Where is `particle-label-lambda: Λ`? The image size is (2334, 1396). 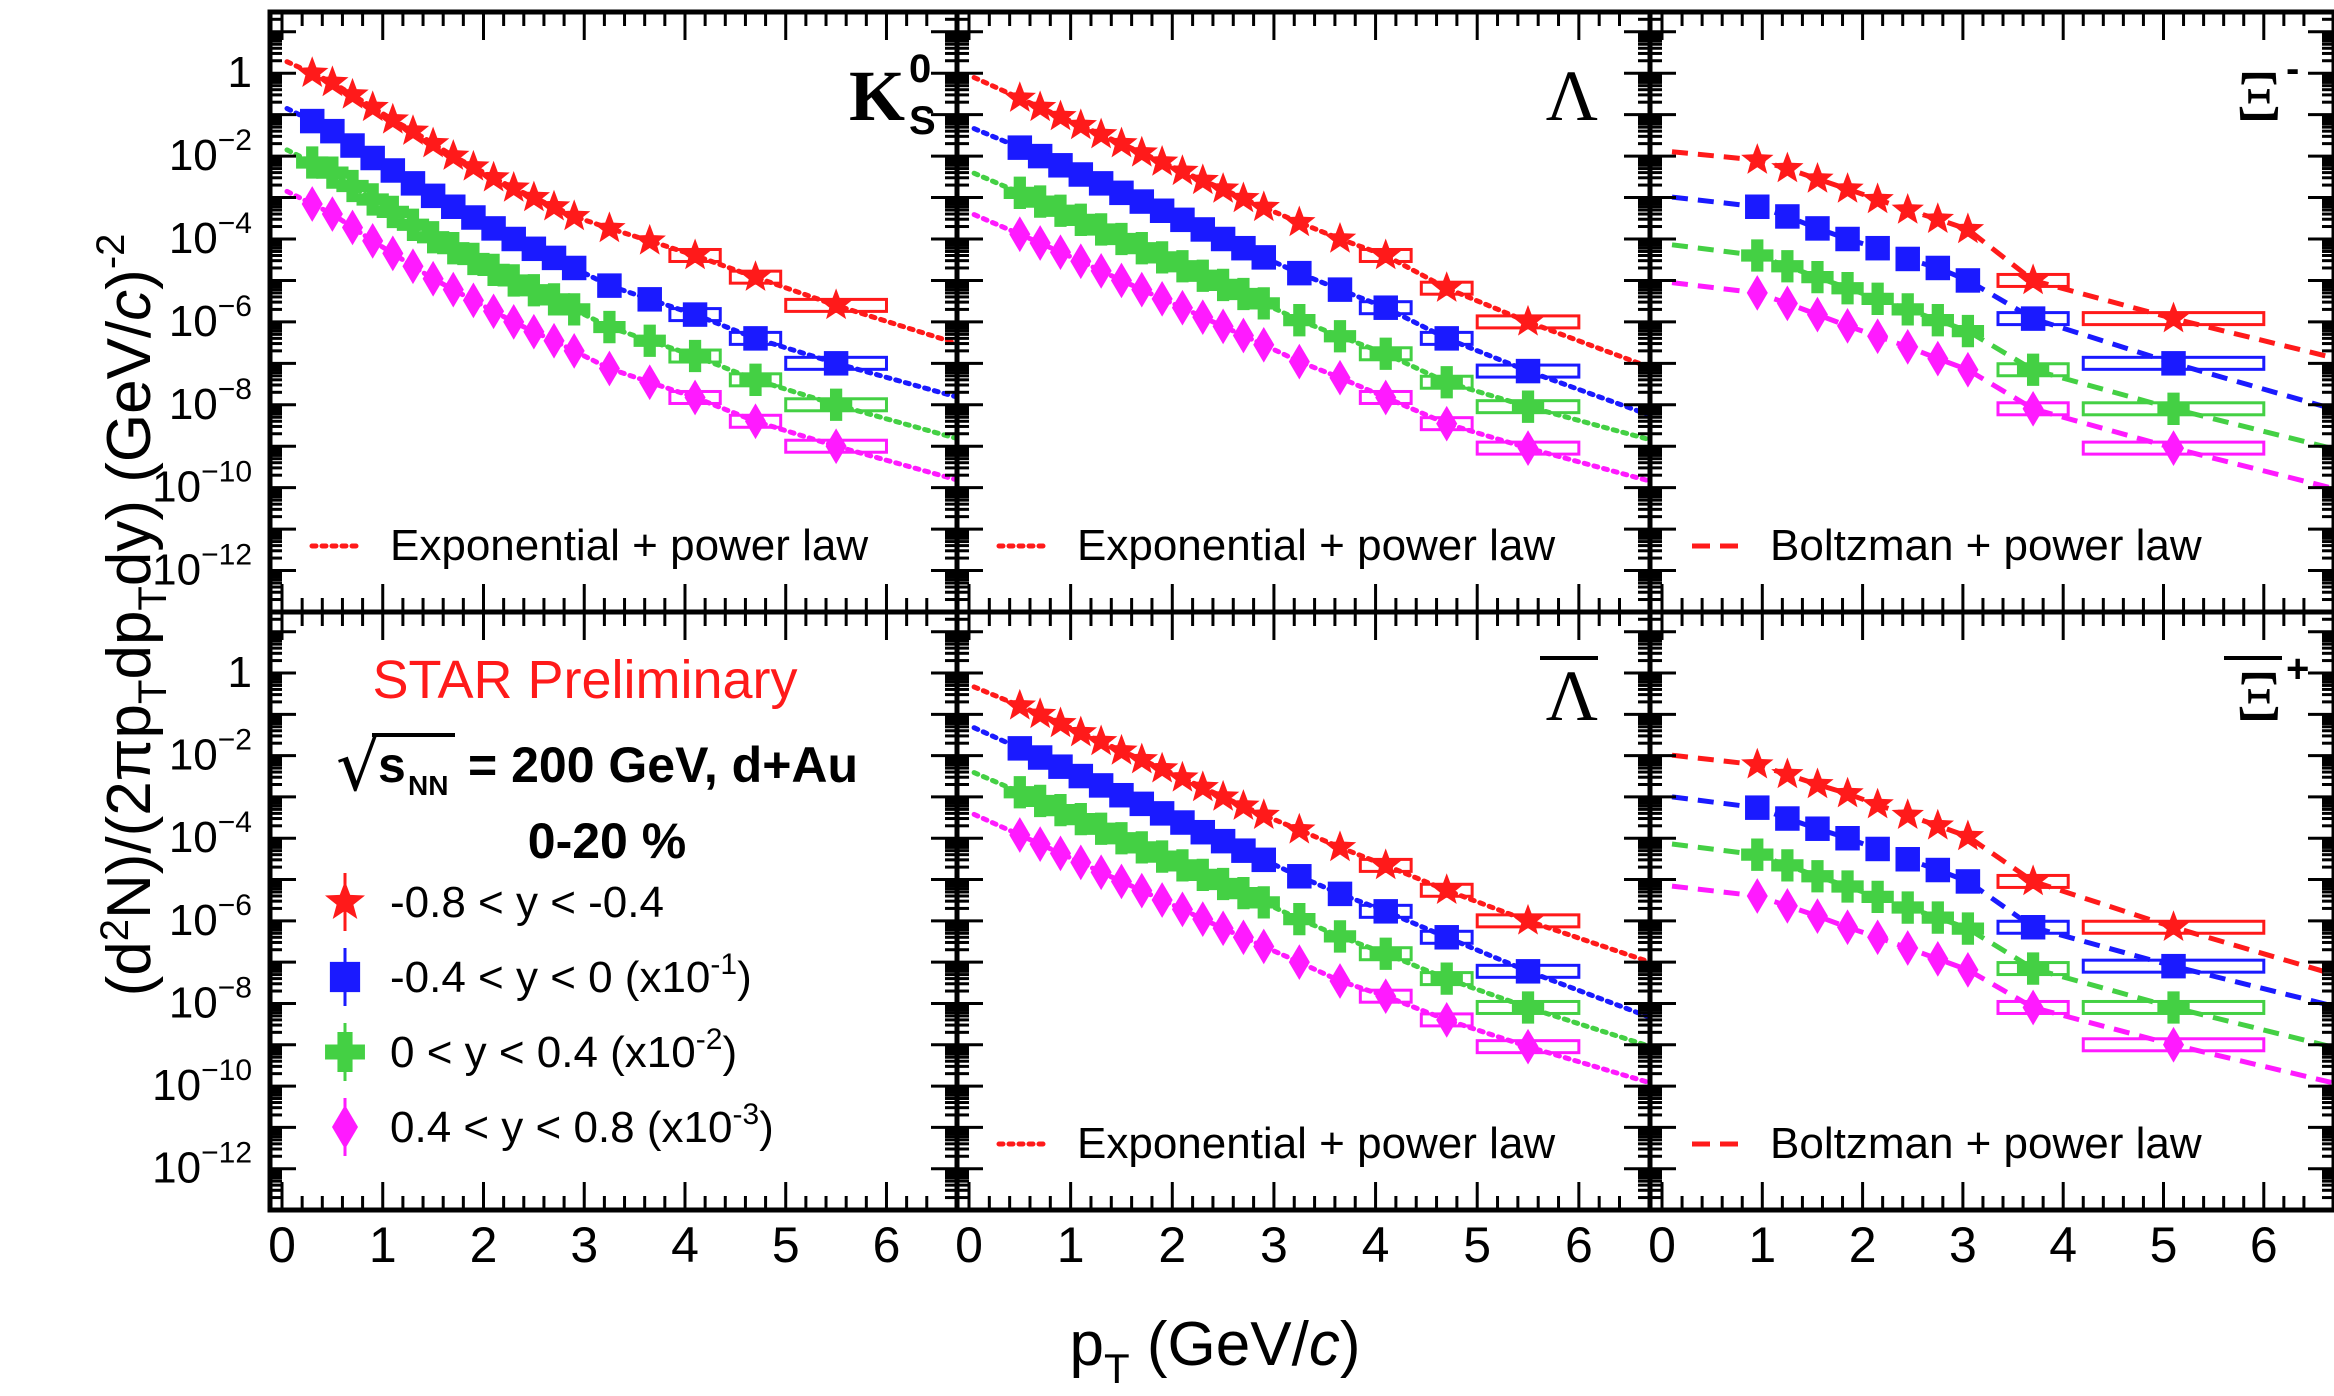 particle-label-lambda: Λ is located at coordinates (1572, 96).